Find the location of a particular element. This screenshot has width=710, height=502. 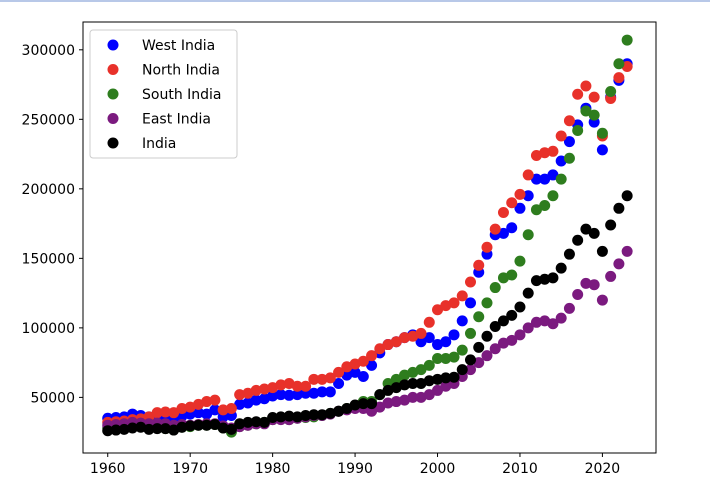

x-tick-label: 2020 is located at coordinates (603, 469).